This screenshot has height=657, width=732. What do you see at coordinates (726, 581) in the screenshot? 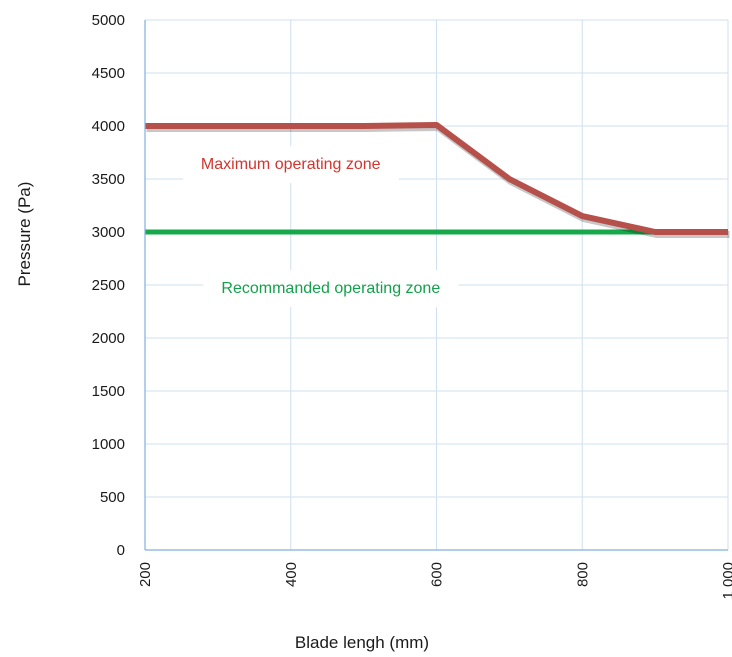
I see `x-tick-label: 1 000` at bounding box center [726, 581].